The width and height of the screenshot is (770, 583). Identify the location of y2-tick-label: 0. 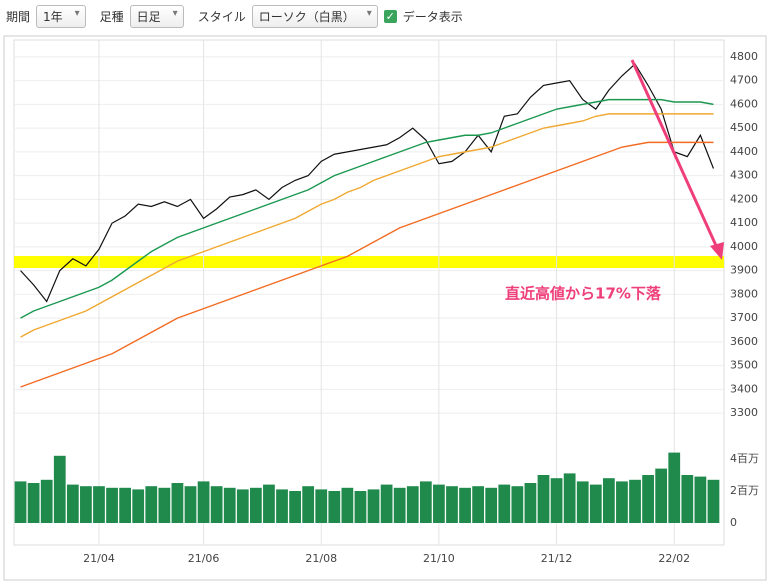
(733, 522).